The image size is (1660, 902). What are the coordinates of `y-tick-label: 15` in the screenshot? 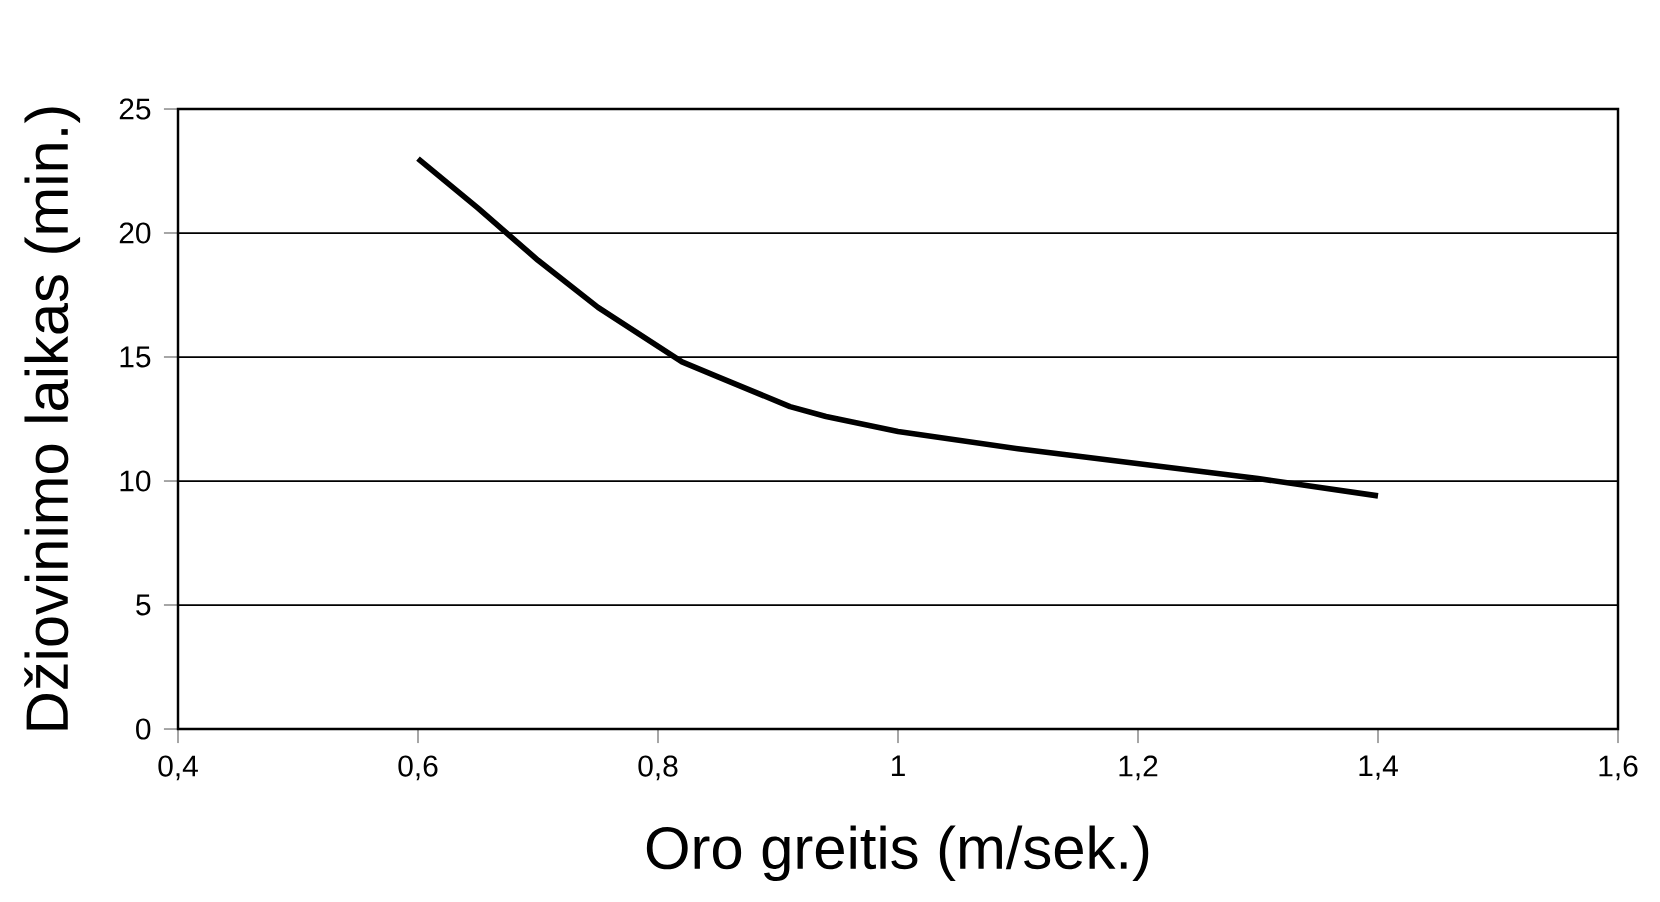 It's located at (135, 357).